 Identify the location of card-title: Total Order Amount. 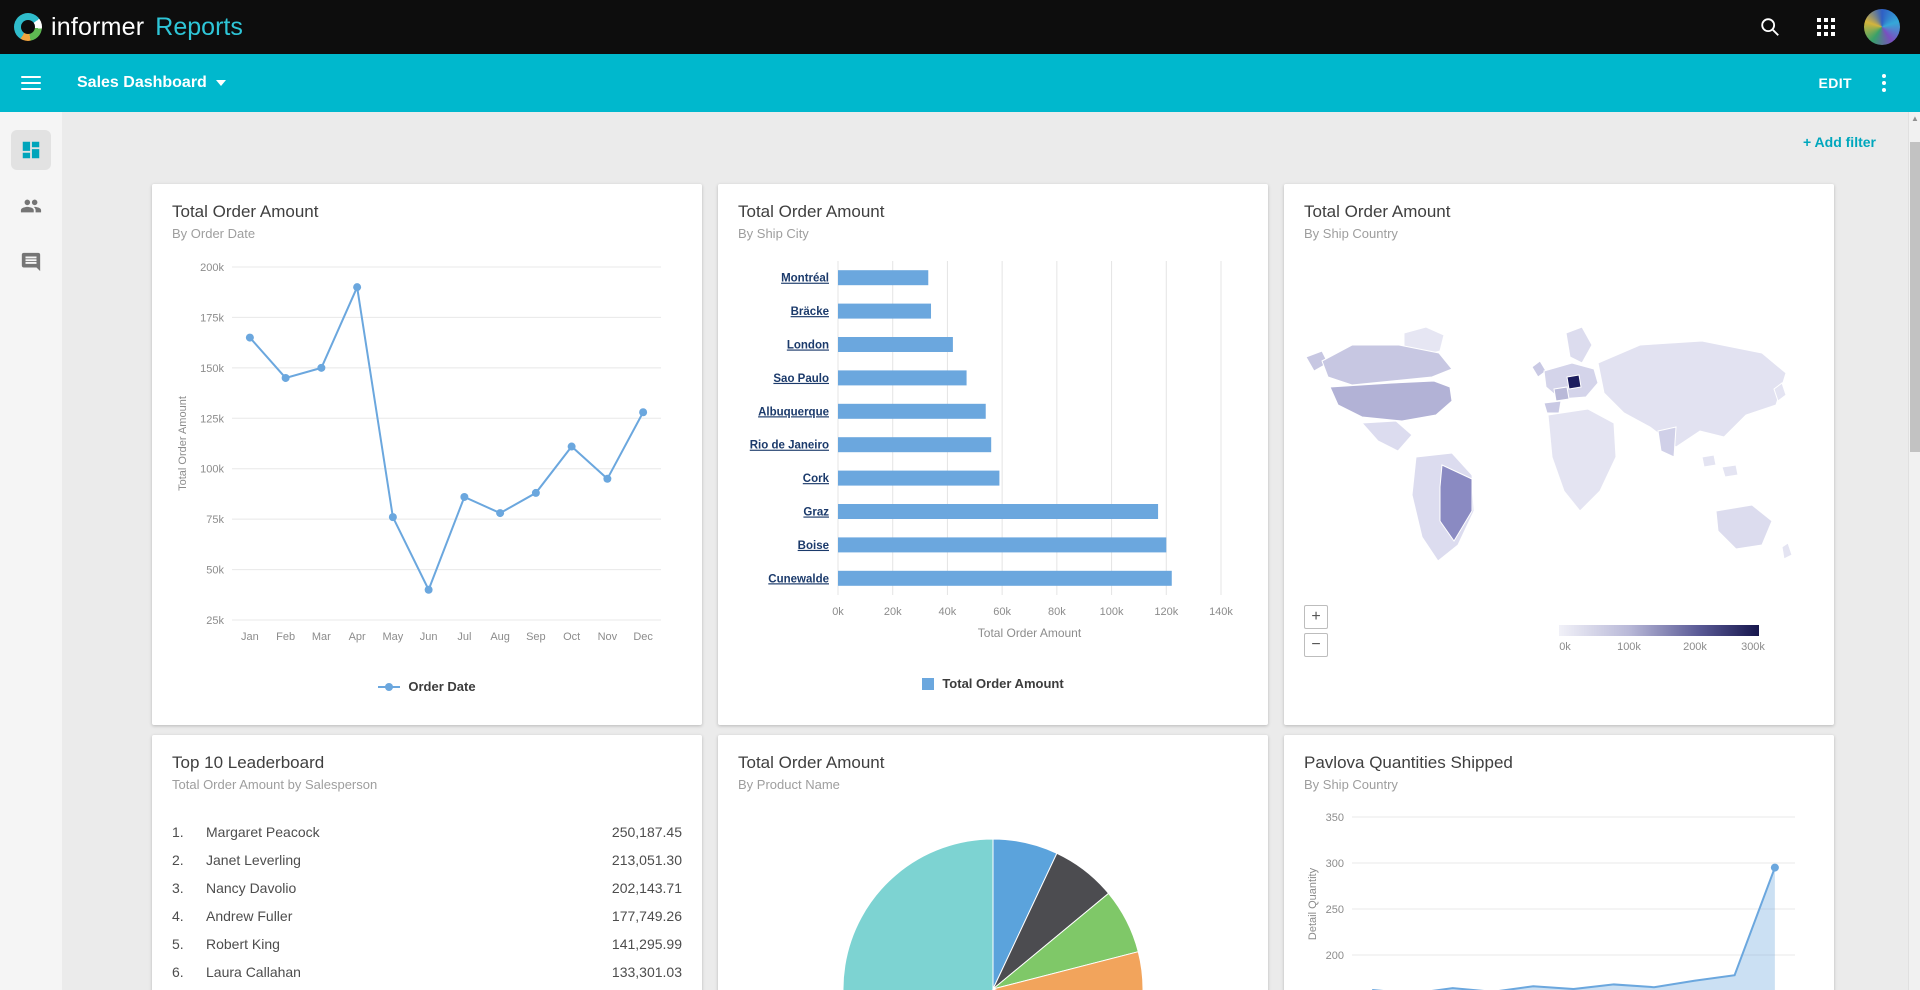
(811, 211).